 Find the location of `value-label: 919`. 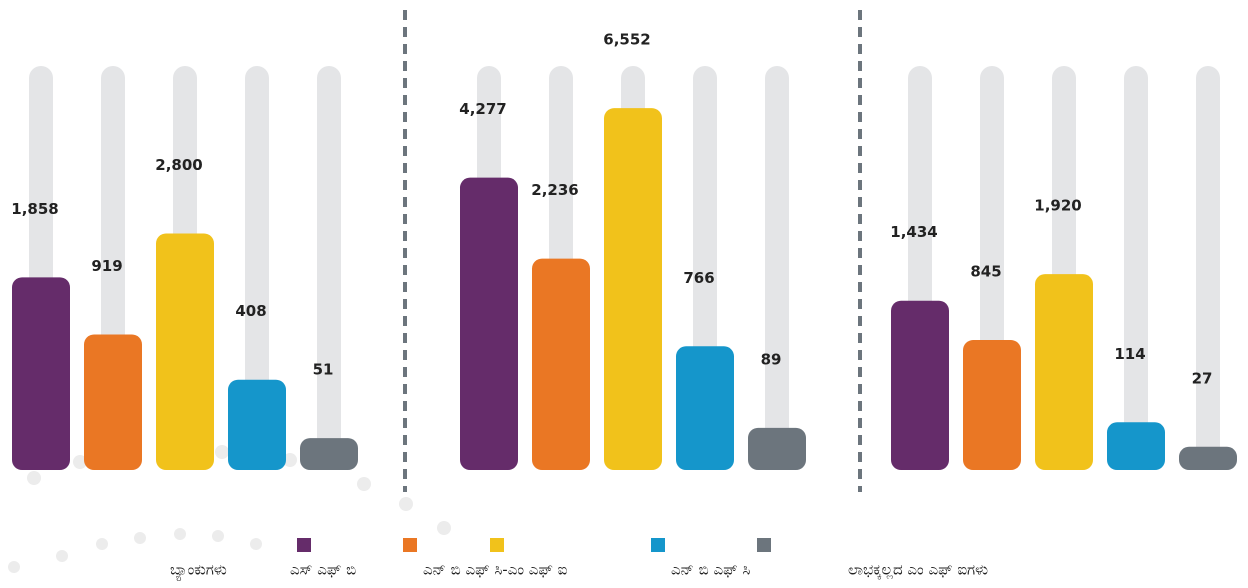

value-label: 919 is located at coordinates (106, 266).